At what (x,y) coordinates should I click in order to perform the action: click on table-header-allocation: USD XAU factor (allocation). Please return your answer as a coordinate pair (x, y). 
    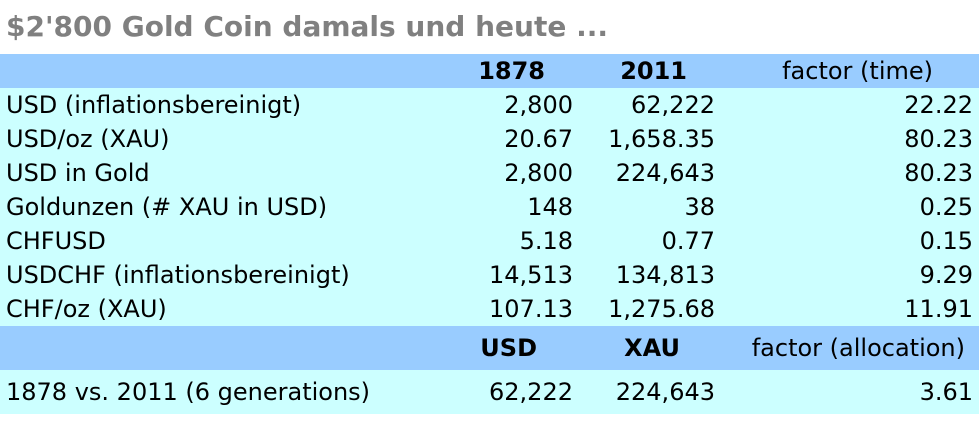
    Looking at the image, I should click on (489, 348).